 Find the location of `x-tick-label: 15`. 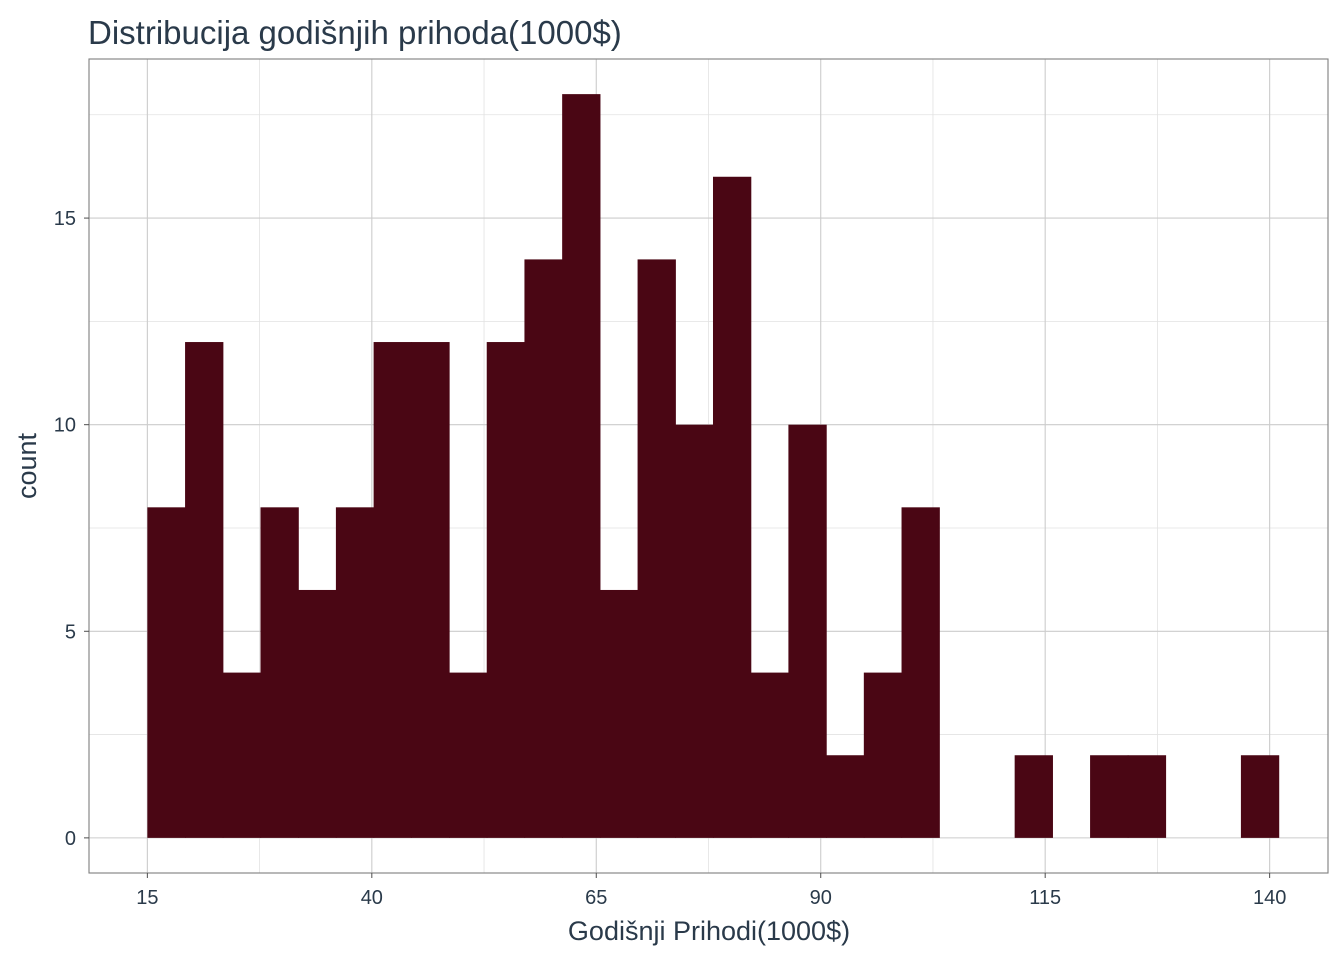

x-tick-label: 15 is located at coordinates (147, 898).